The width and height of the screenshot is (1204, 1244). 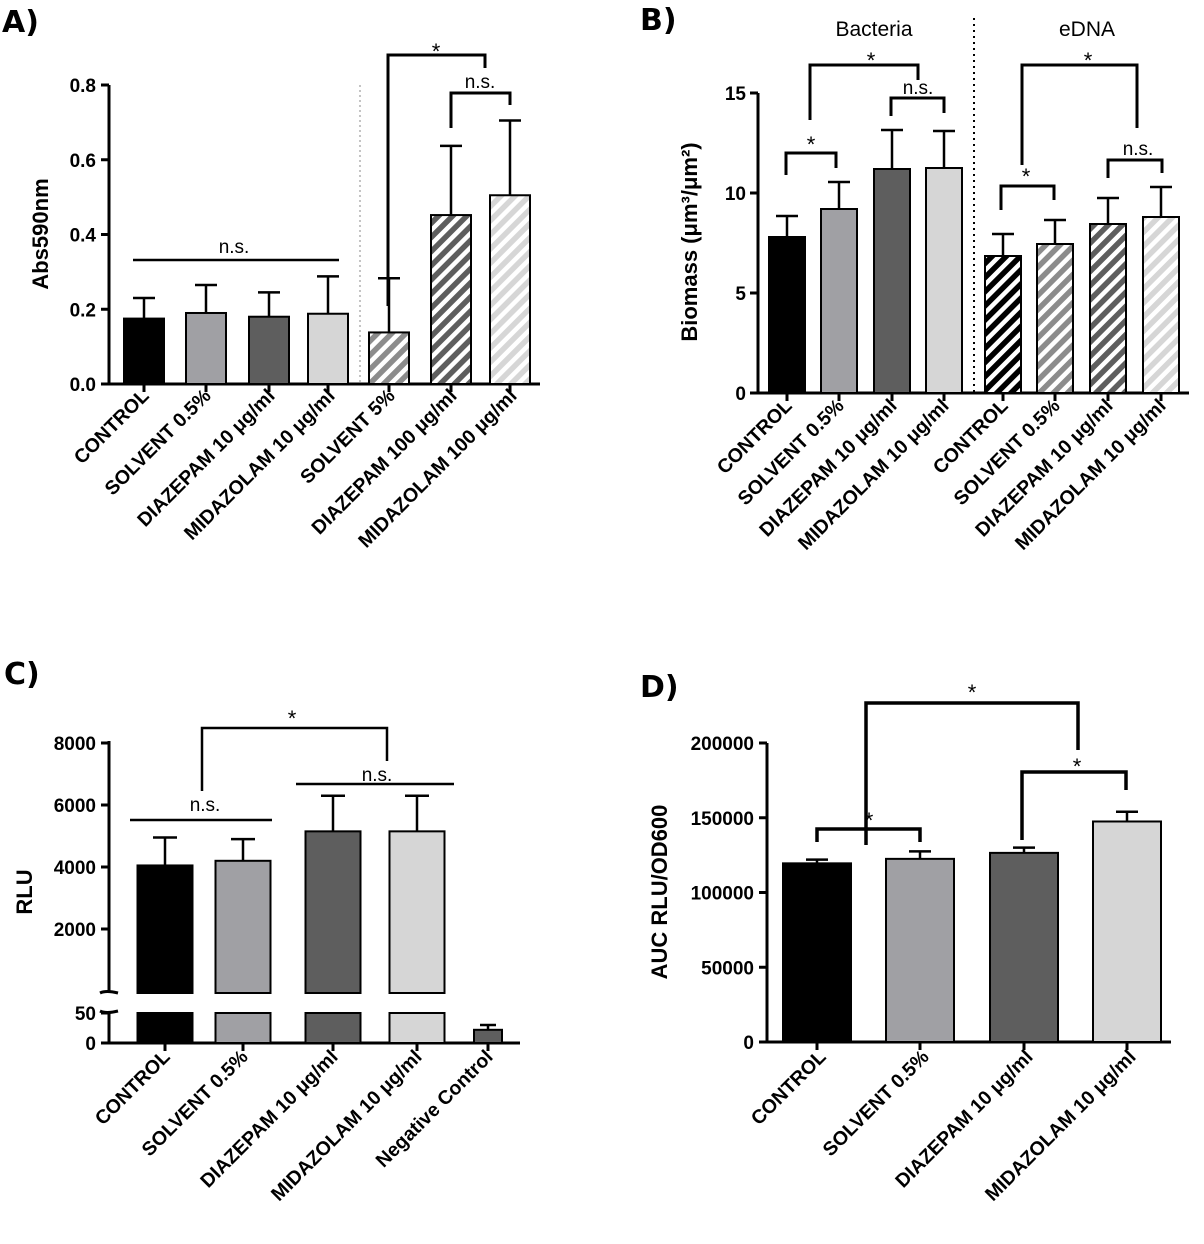 I want to click on panel-a-ytick-label: 0.2, so click(x=83, y=310).